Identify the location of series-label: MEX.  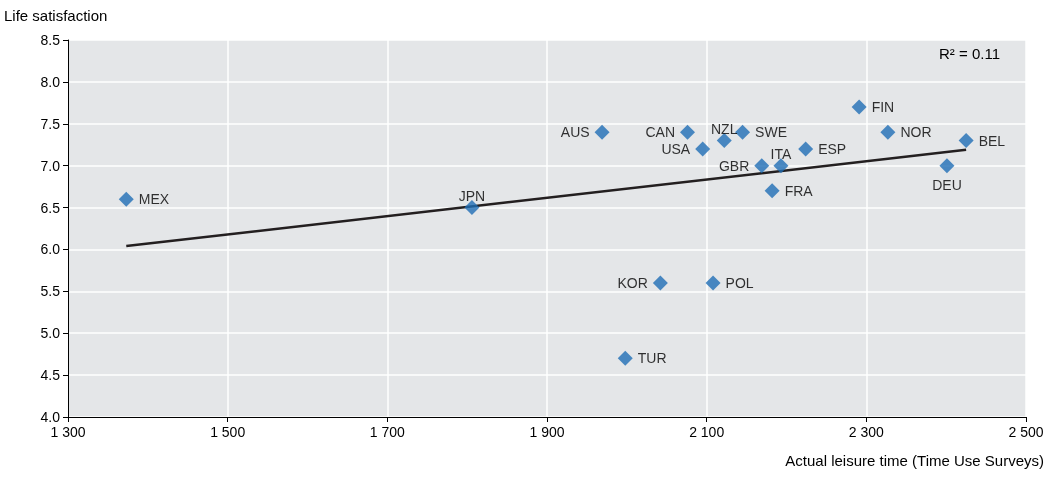
(154, 199).